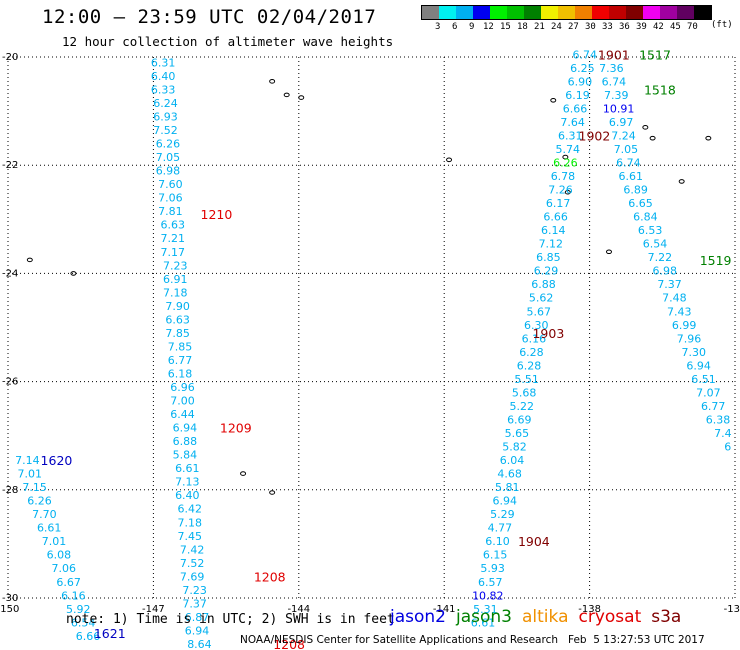 The image size is (740, 650). I want to click on wave-height-value: 6.89, so click(635, 190).